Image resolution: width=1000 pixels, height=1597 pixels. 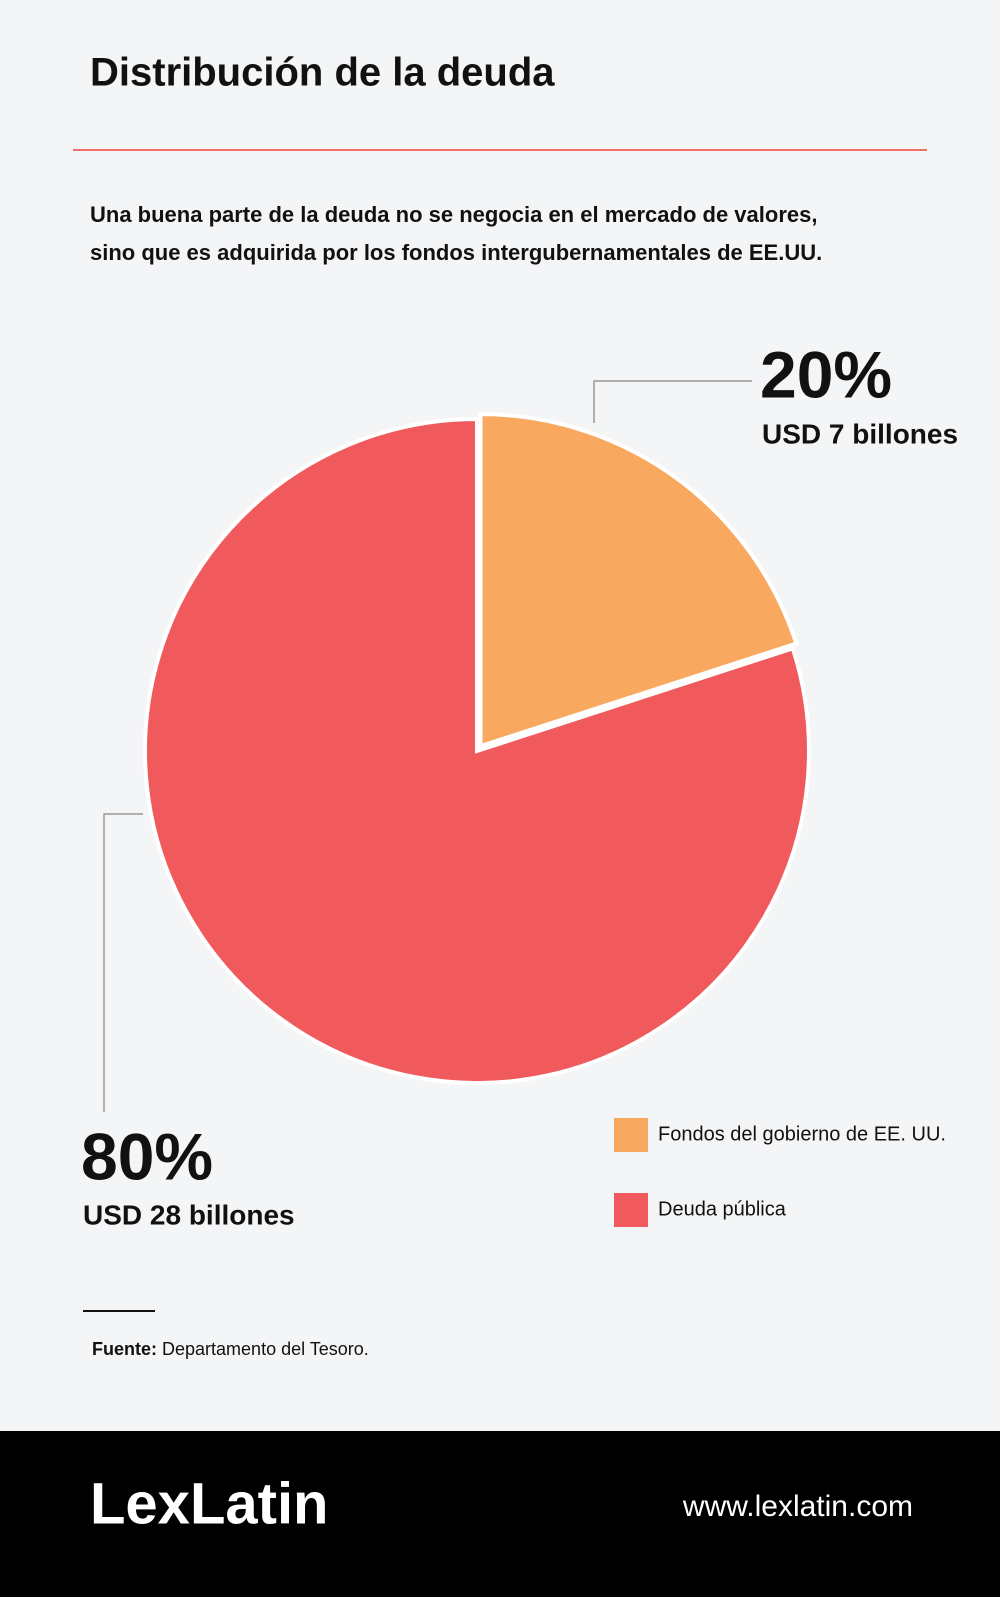 I want to click on legend-label: Fondos del gobierno de EE. UU., so click(x=802, y=1134).